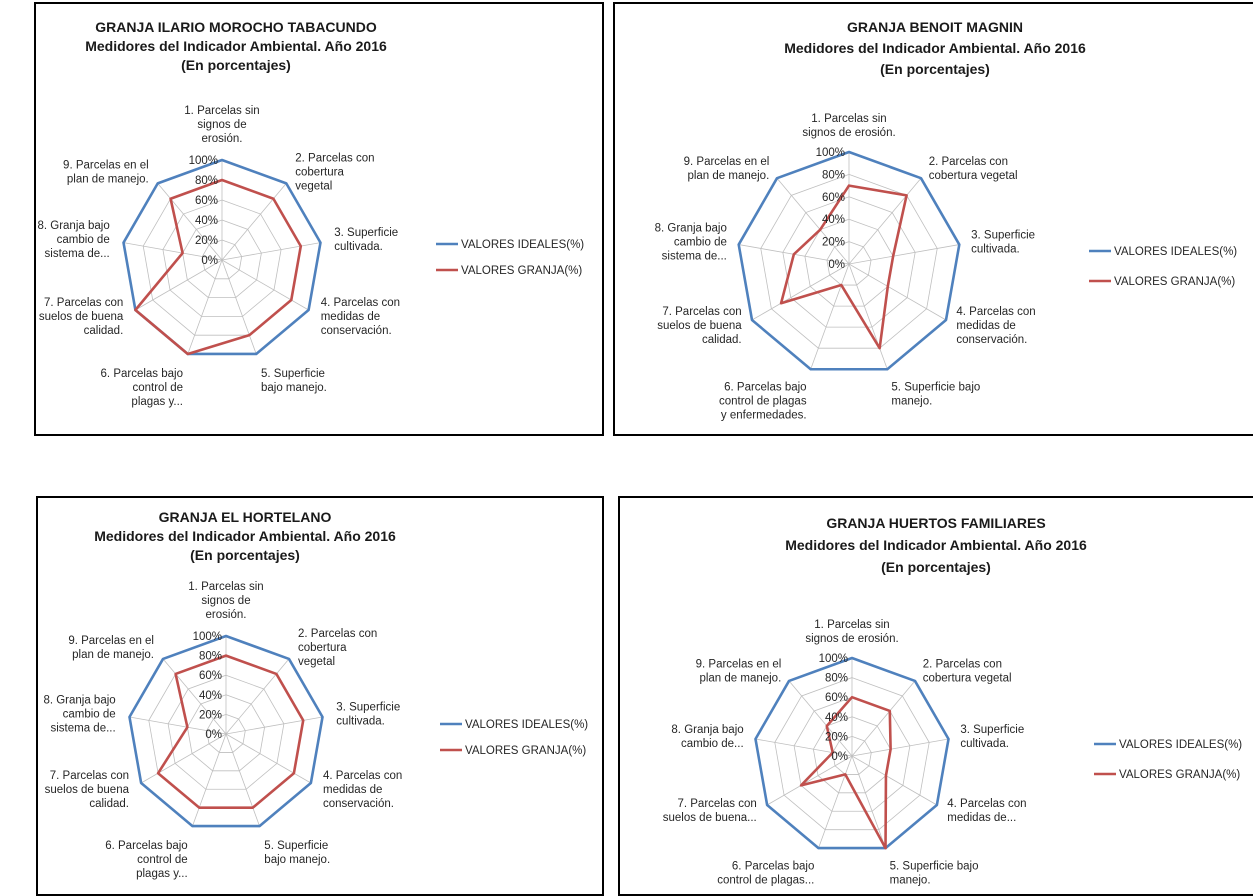 The height and width of the screenshot is (896, 1253). I want to click on category-label-line: calidad., so click(722, 340).